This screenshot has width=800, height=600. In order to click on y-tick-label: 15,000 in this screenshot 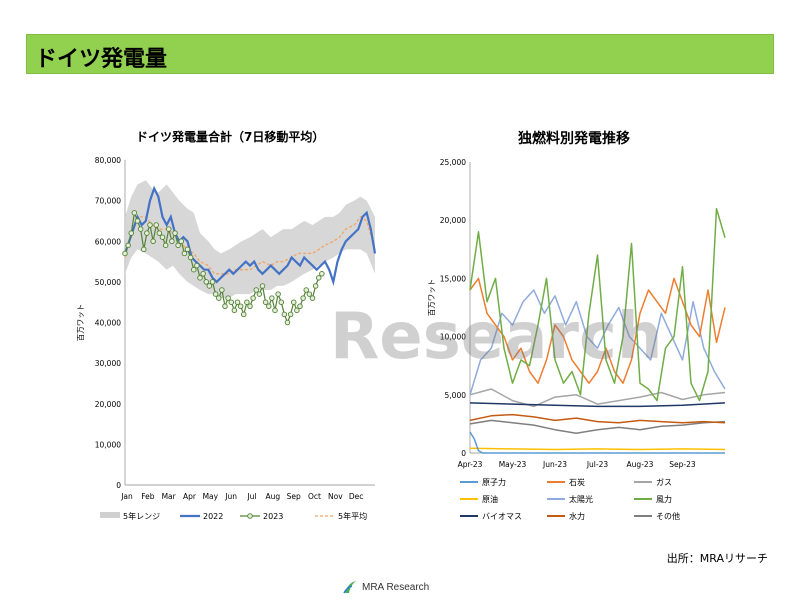, I will do `click(453, 278)`.